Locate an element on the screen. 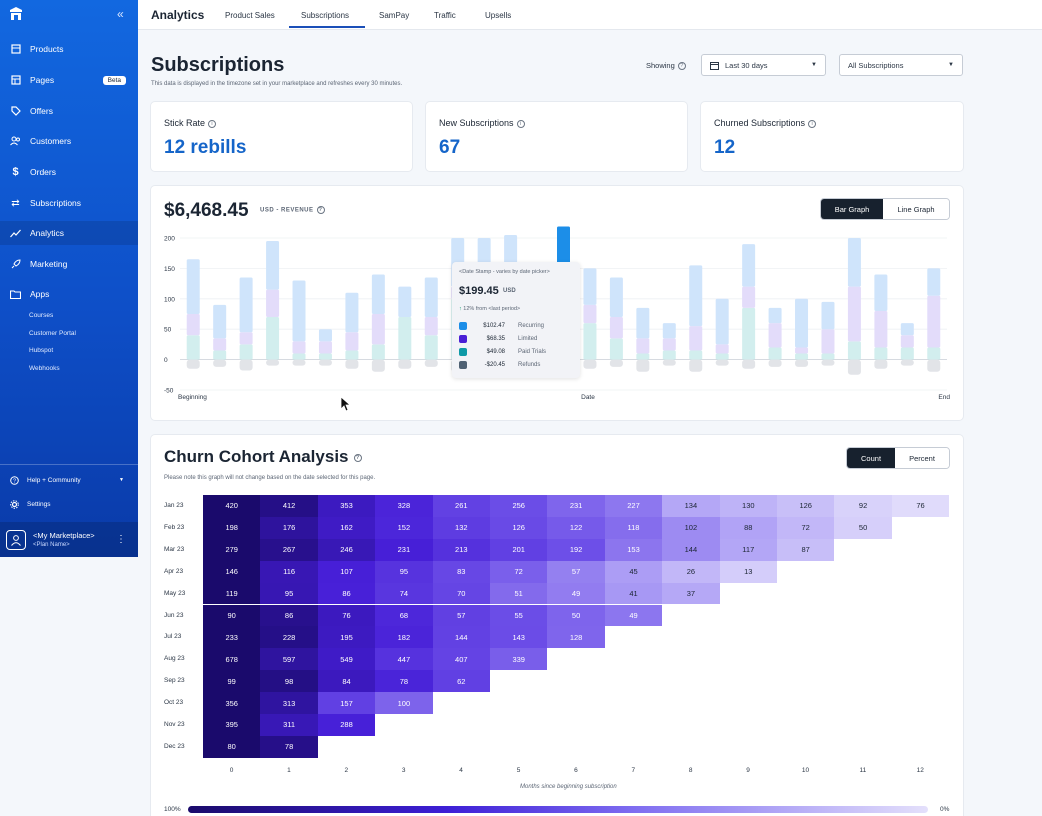  cohort-cell: 157 is located at coordinates (346, 703).